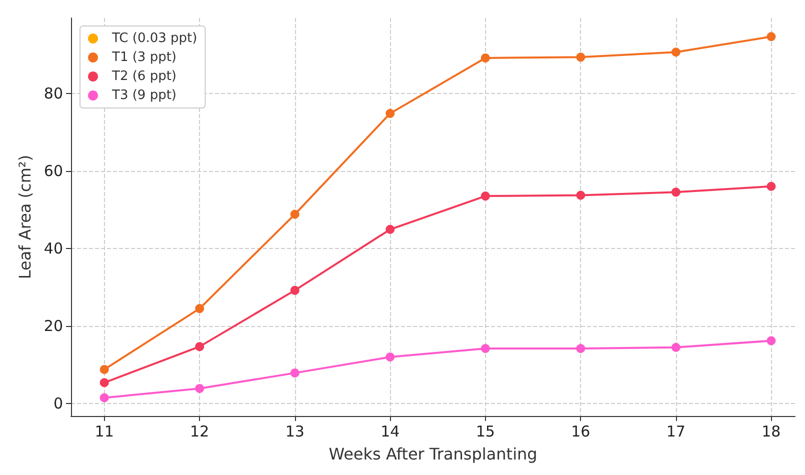  I want to click on x-tick-label: 16, so click(580, 431).